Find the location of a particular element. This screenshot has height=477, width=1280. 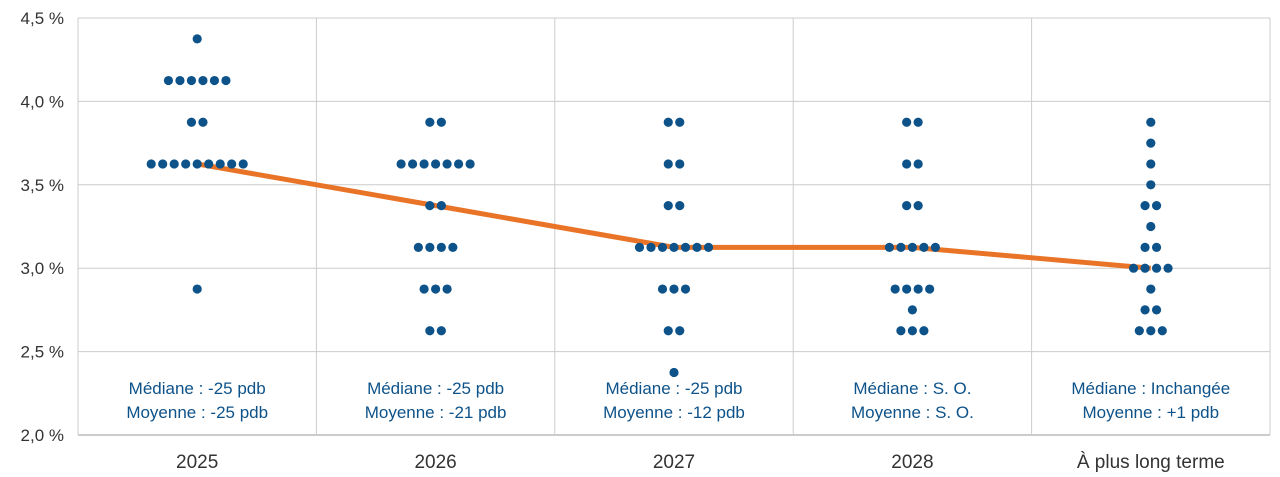

mean-annotation: Moyenne : -25 pdb is located at coordinates (197, 412).